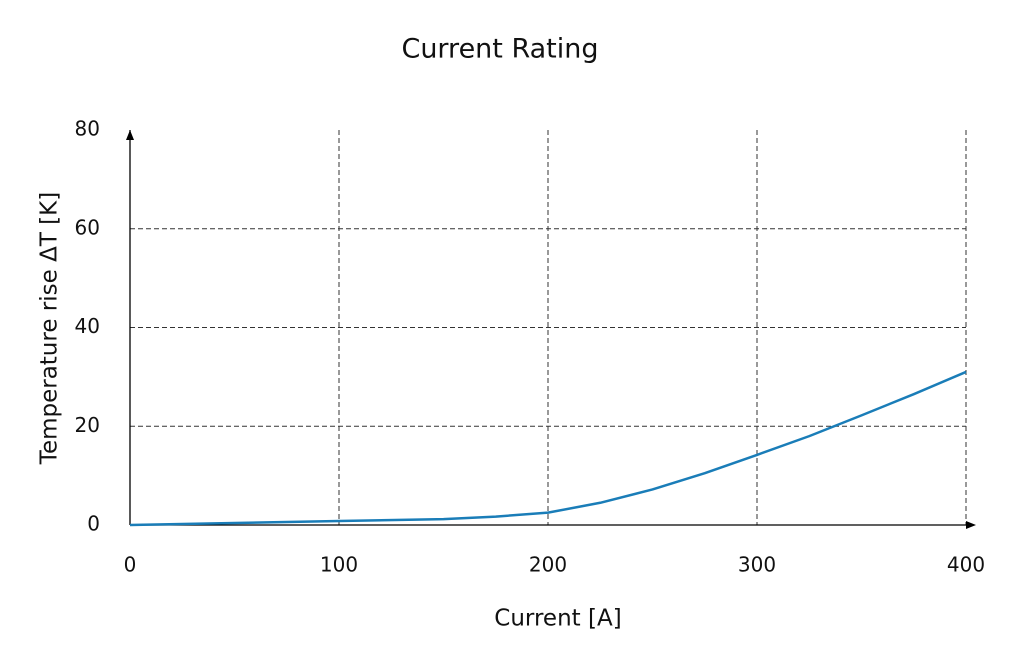 This screenshot has width=1024, height=662. I want to click on x-tick-label: 400, so click(966, 565).